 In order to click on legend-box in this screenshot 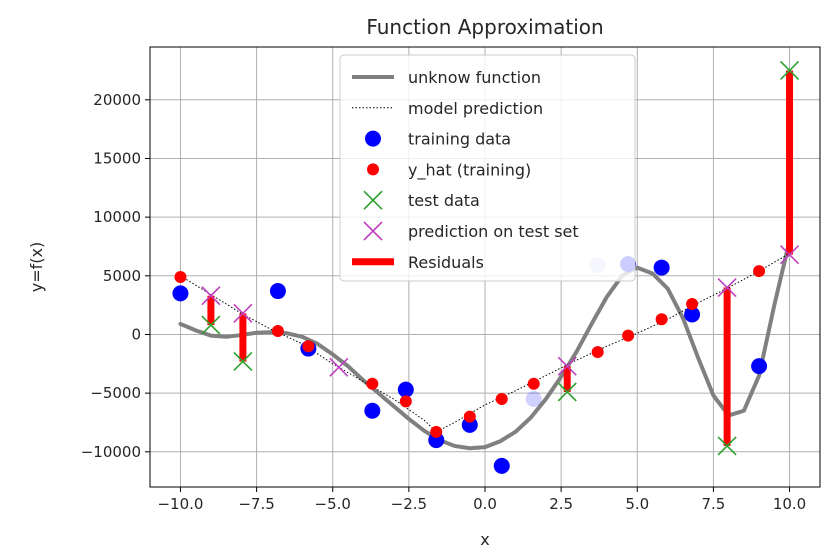, I will do `click(487, 168)`.